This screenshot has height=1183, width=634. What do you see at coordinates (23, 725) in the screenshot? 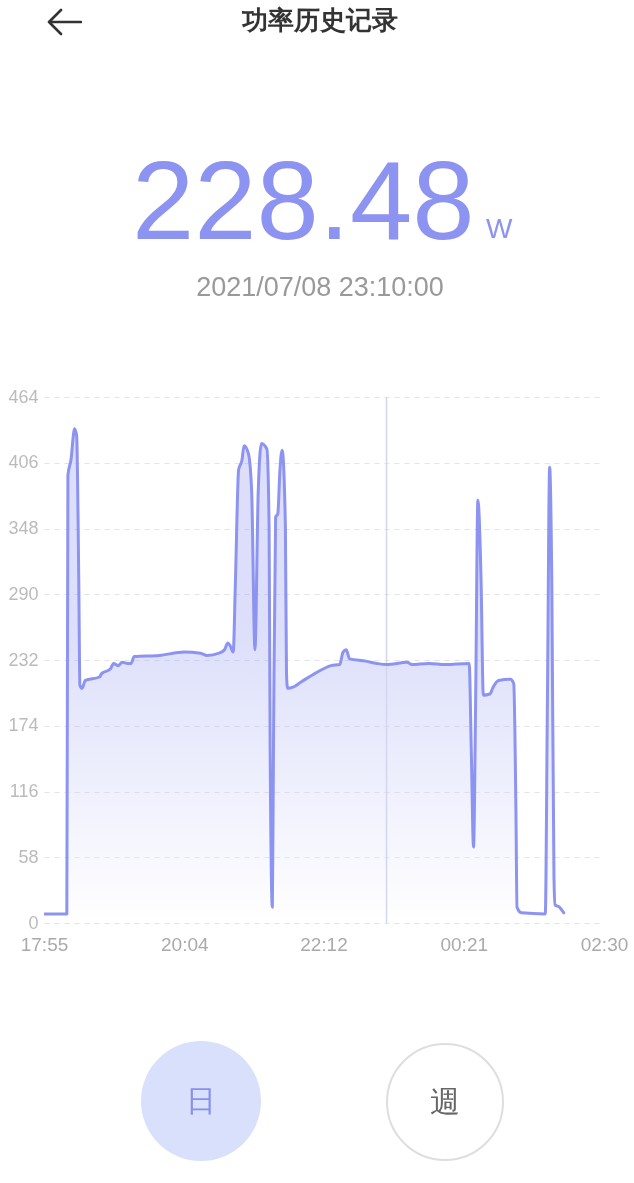
I see `y-tick-label: 174` at bounding box center [23, 725].